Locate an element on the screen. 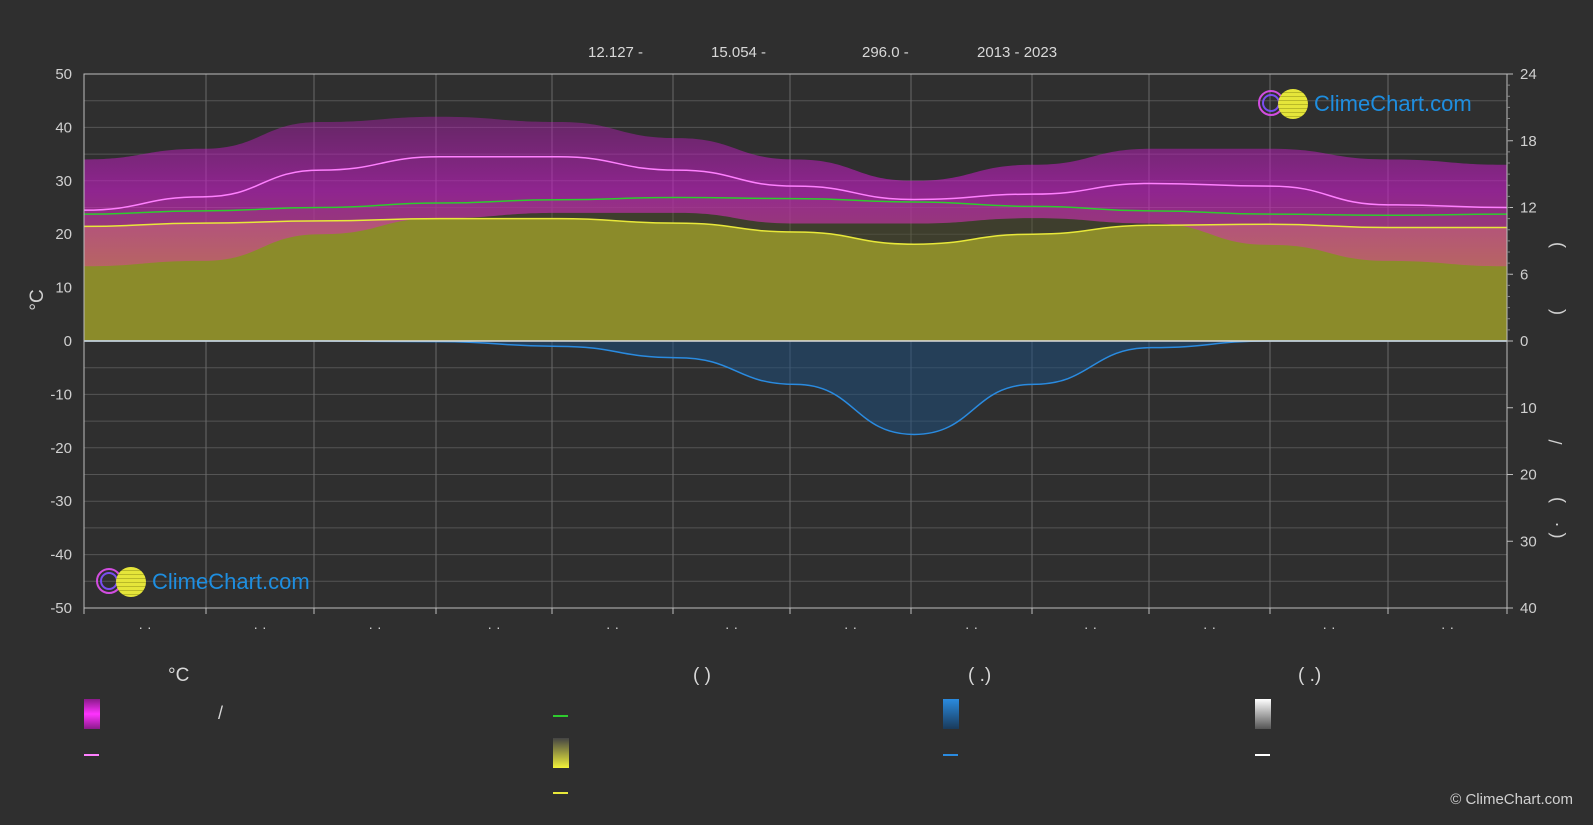 This screenshot has width=1593, height=825. legend-temp-band-swatch is located at coordinates (92, 714).